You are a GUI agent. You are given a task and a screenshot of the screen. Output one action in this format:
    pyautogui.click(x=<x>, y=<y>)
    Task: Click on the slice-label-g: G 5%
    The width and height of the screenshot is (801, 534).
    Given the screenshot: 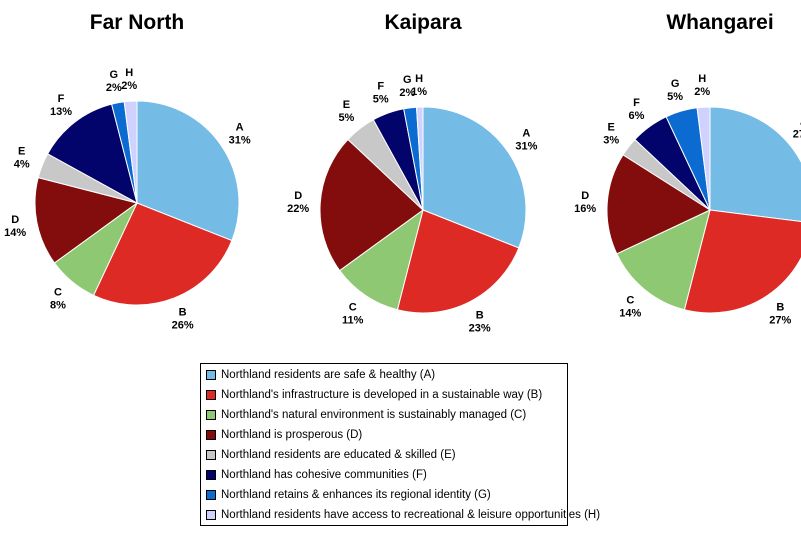 What is the action you would take?
    pyautogui.click(x=675, y=90)
    